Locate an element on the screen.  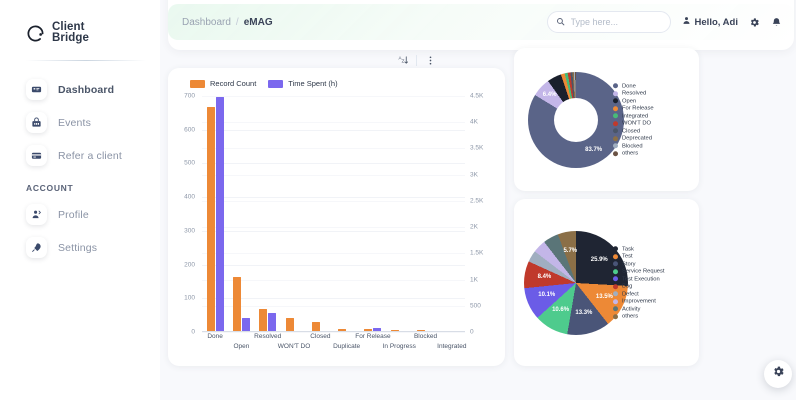
chart-toolbar: A Z is located at coordinates (304, 60).